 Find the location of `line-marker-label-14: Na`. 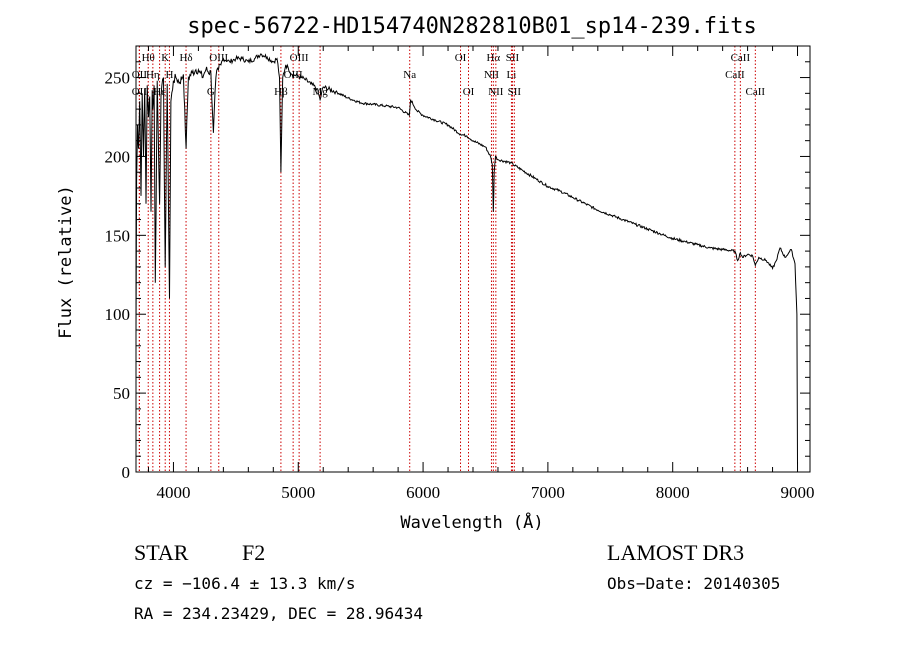

line-marker-label-14: Na is located at coordinates (409, 75).